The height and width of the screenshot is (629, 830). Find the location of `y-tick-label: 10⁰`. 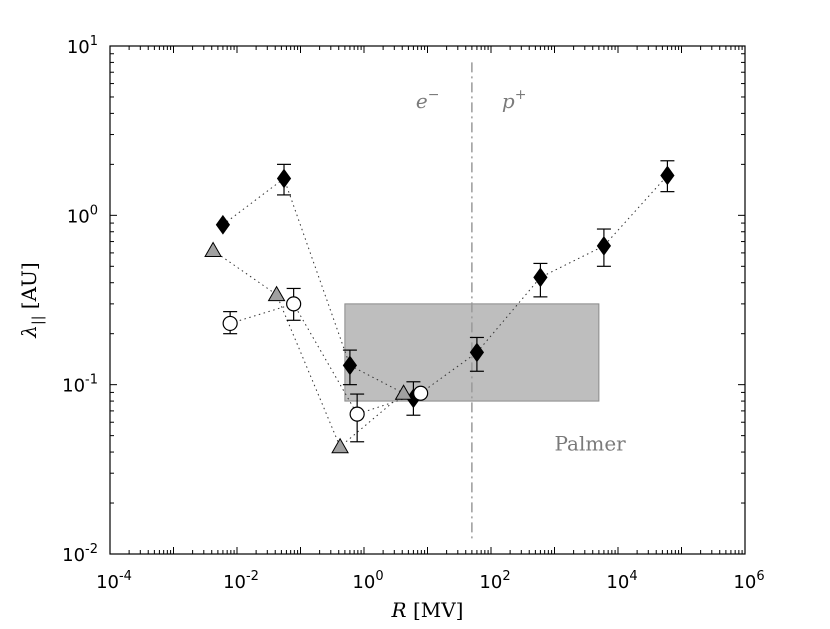

y-tick-label: 10⁰ is located at coordinates (82, 215).